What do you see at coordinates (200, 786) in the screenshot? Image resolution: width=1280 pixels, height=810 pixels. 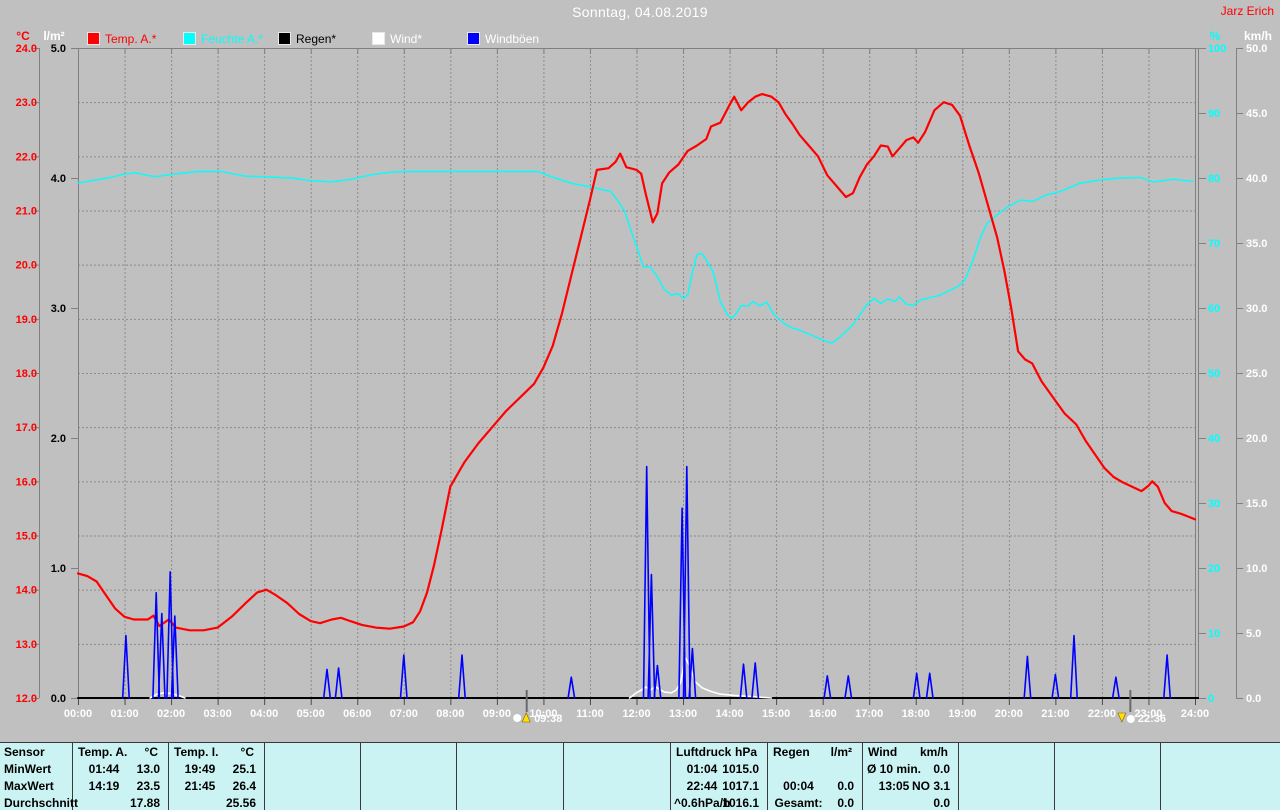 I see `table-cell-time: 21:45` at bounding box center [200, 786].